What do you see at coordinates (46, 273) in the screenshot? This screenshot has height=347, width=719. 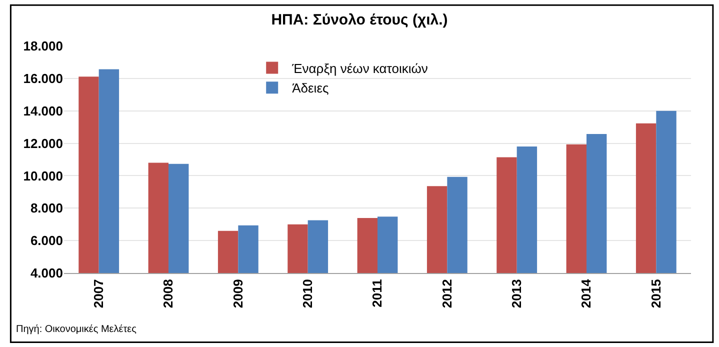 I see `y-tick-label: 4.000` at bounding box center [46, 273].